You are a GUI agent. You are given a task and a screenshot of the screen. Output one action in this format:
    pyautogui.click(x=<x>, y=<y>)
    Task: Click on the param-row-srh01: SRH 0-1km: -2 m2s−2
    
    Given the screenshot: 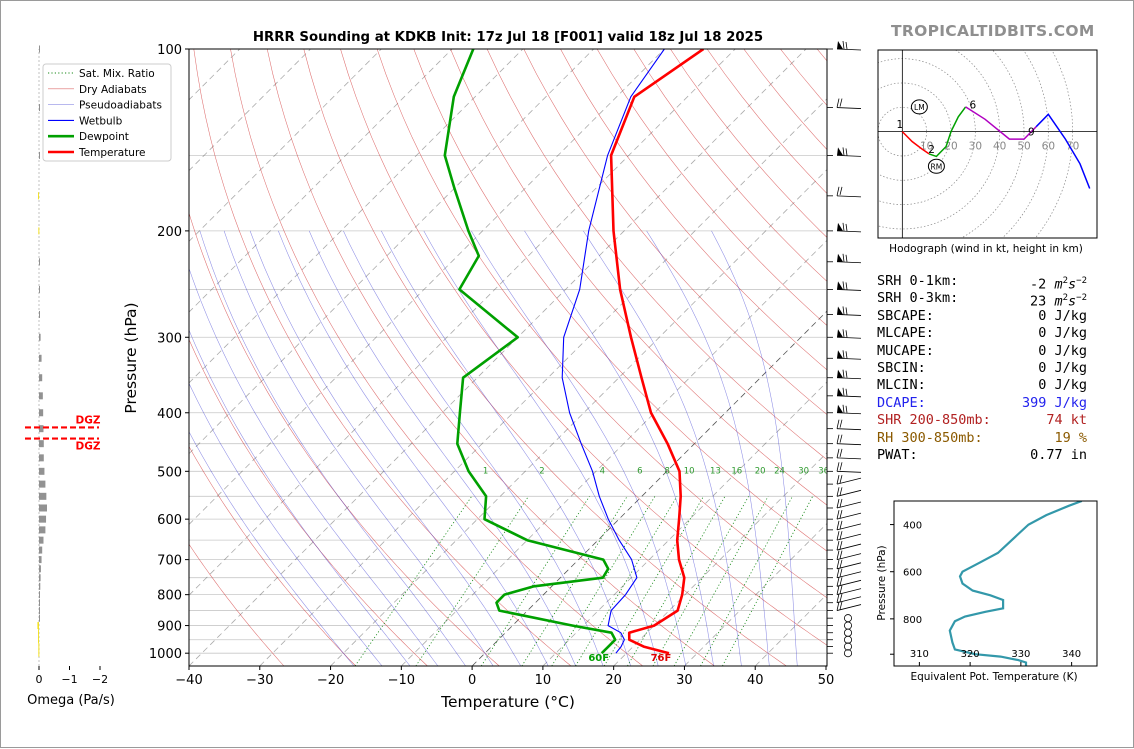 What is the action you would take?
    pyautogui.click(x=987, y=281)
    